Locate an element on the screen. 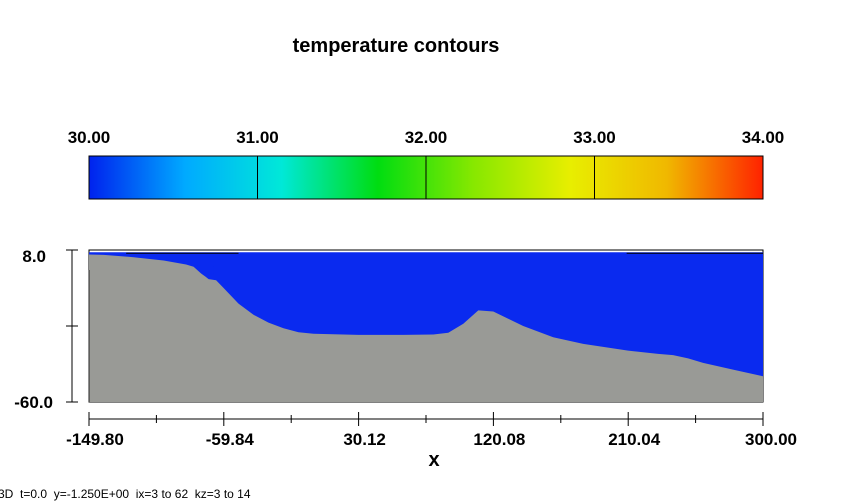 This screenshot has width=848, height=503. chart-title: temperature contours is located at coordinates (396, 46).